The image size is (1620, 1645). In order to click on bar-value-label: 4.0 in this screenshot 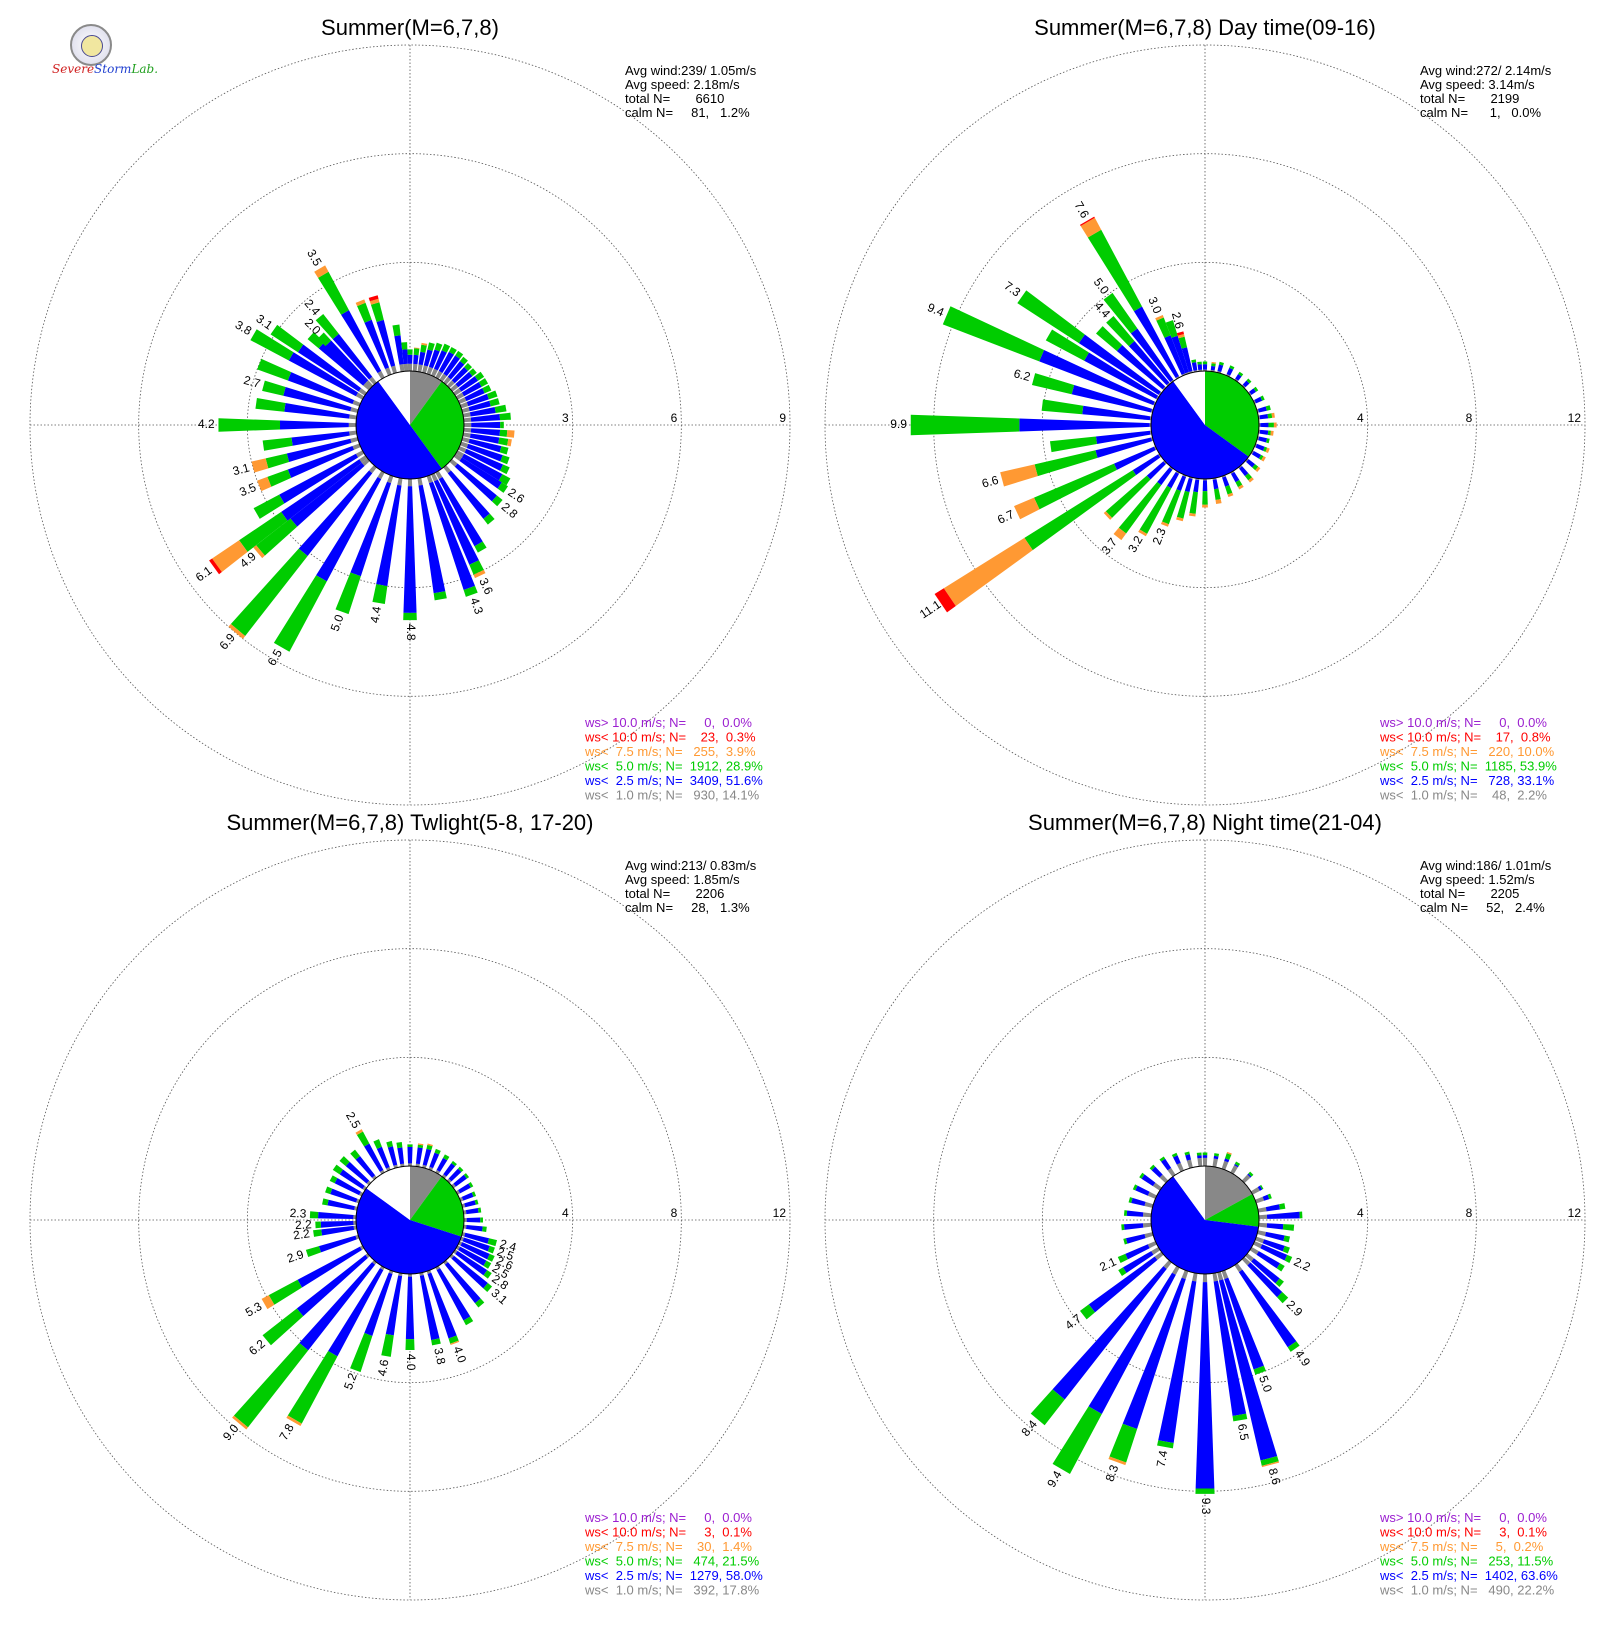, I will do `click(411, 1362)`.